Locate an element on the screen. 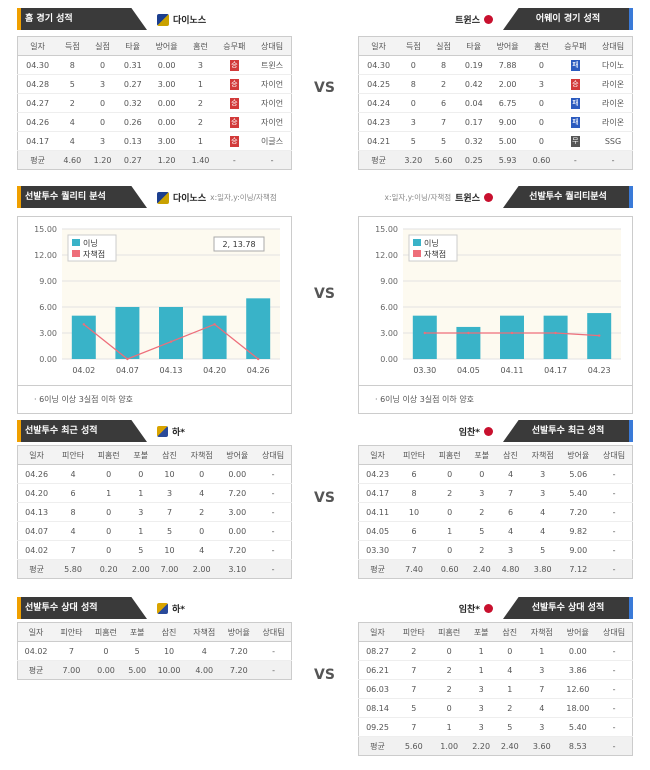  average-row: 평균 5.80 0.20 2.00 7.00 2.00 3.10- is located at coordinates (154, 569).